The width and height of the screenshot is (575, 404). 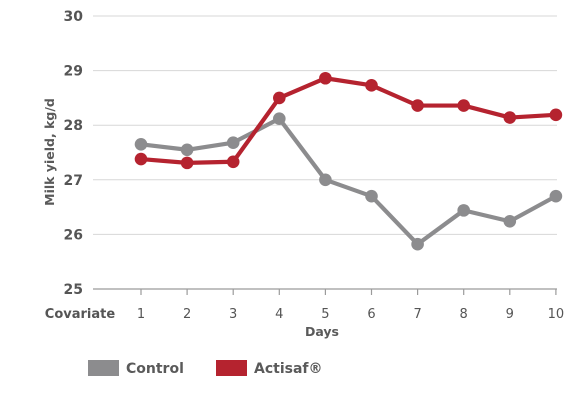 What do you see at coordinates (233, 314) in the screenshot?
I see `x-tick-label: 3` at bounding box center [233, 314].